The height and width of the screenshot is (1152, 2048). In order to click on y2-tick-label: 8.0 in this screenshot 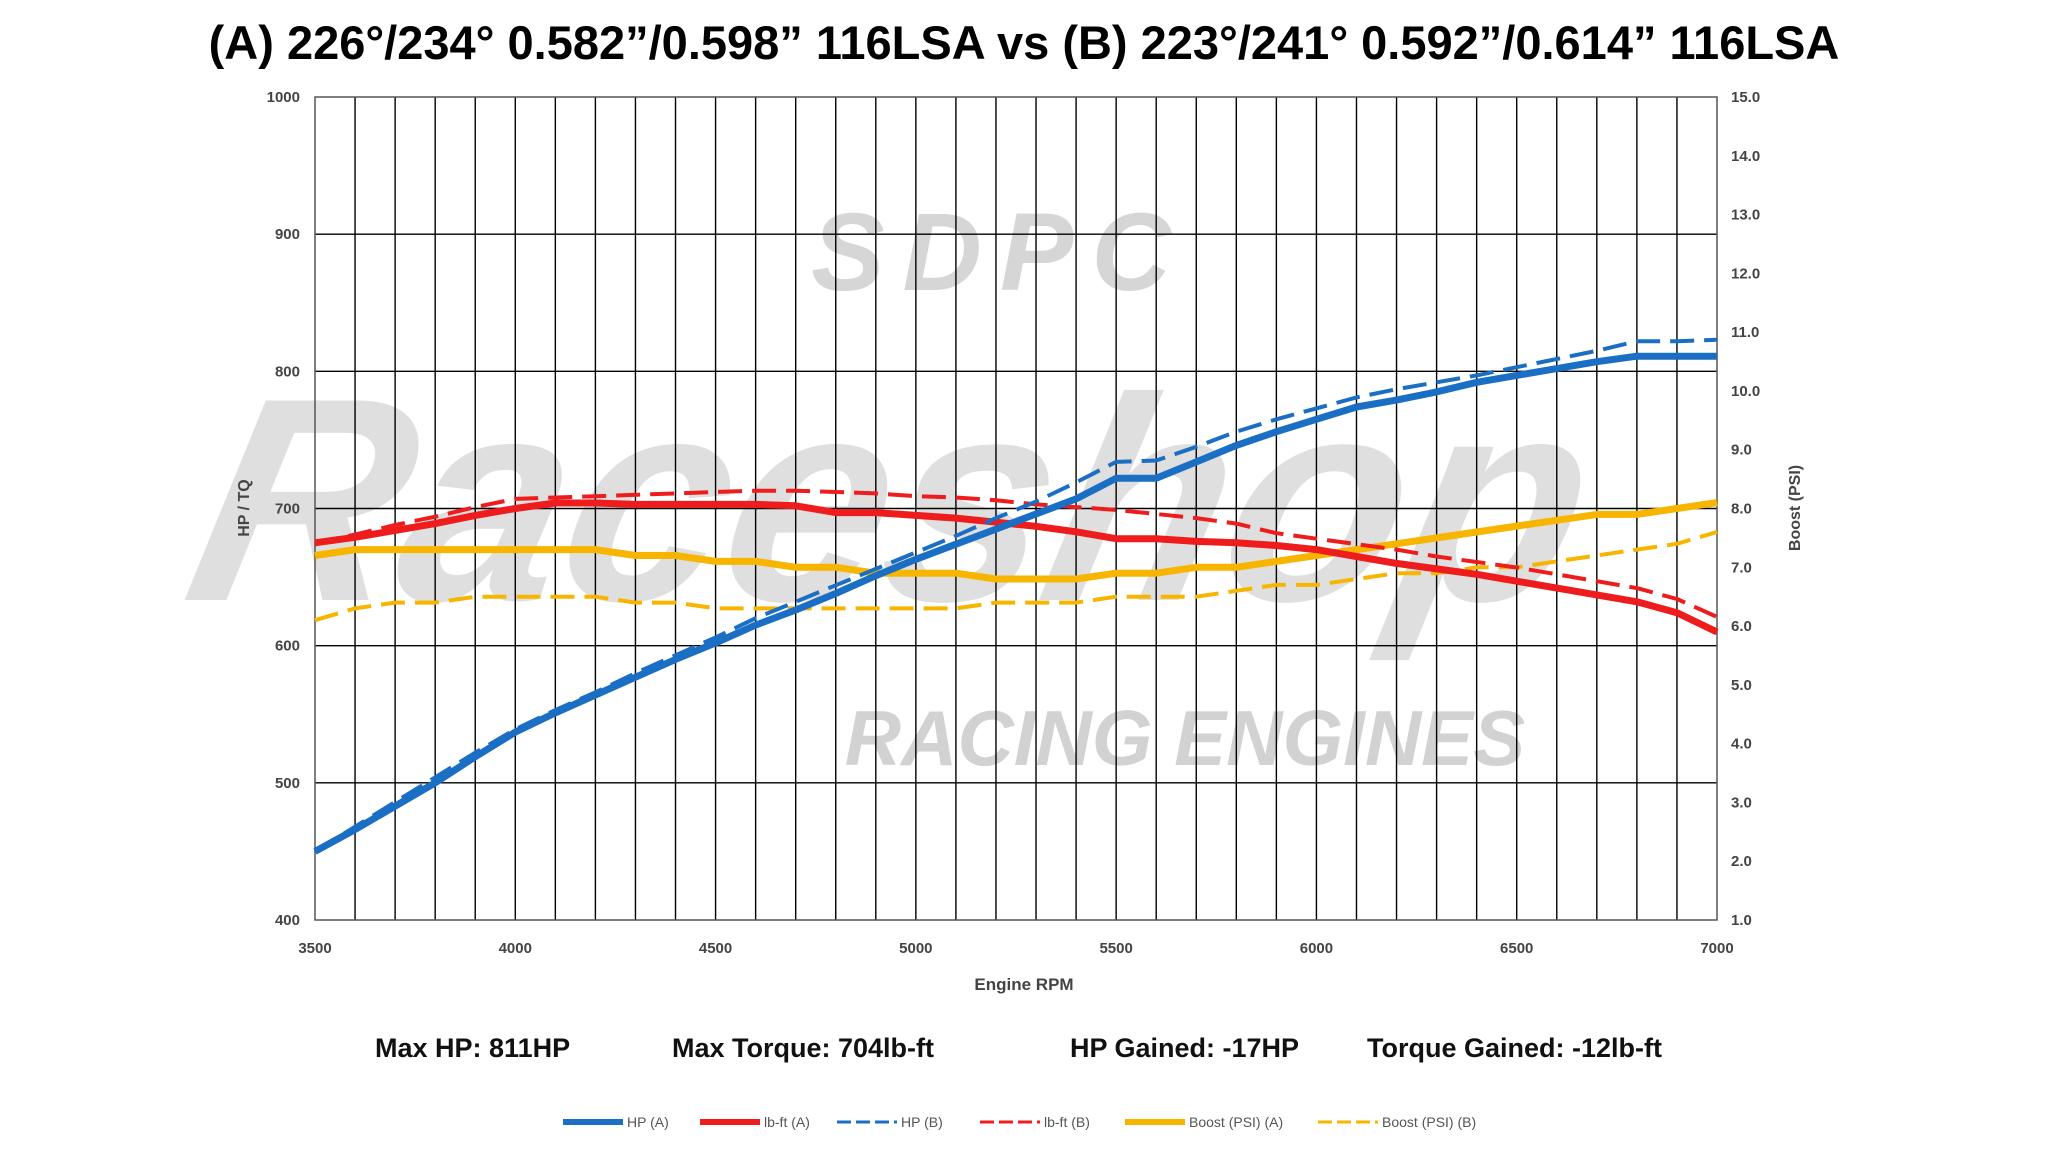, I will do `click(1741, 509)`.